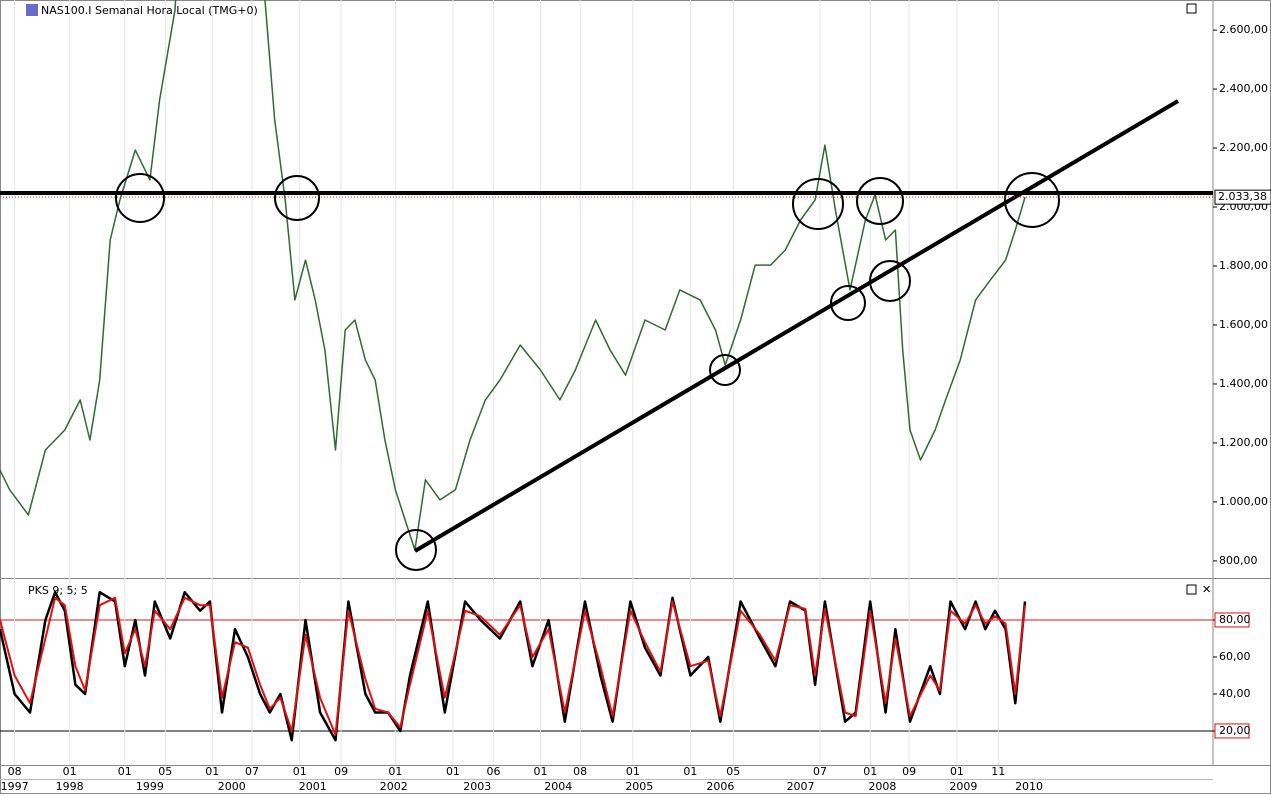 The width and height of the screenshot is (1271, 798). What do you see at coordinates (639, 786) in the screenshot?
I see `x-tick-label: 2005` at bounding box center [639, 786].